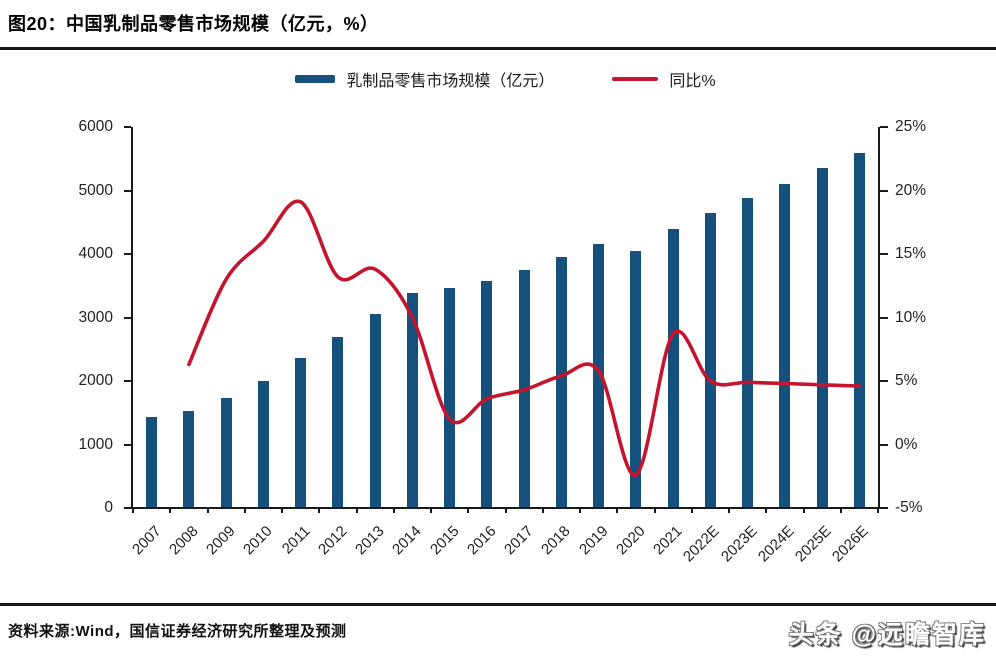 Image resolution: width=996 pixels, height=656 pixels. I want to click on legend-entry-bar: 乳制品零售市场规模（亿元）, so click(424, 79).